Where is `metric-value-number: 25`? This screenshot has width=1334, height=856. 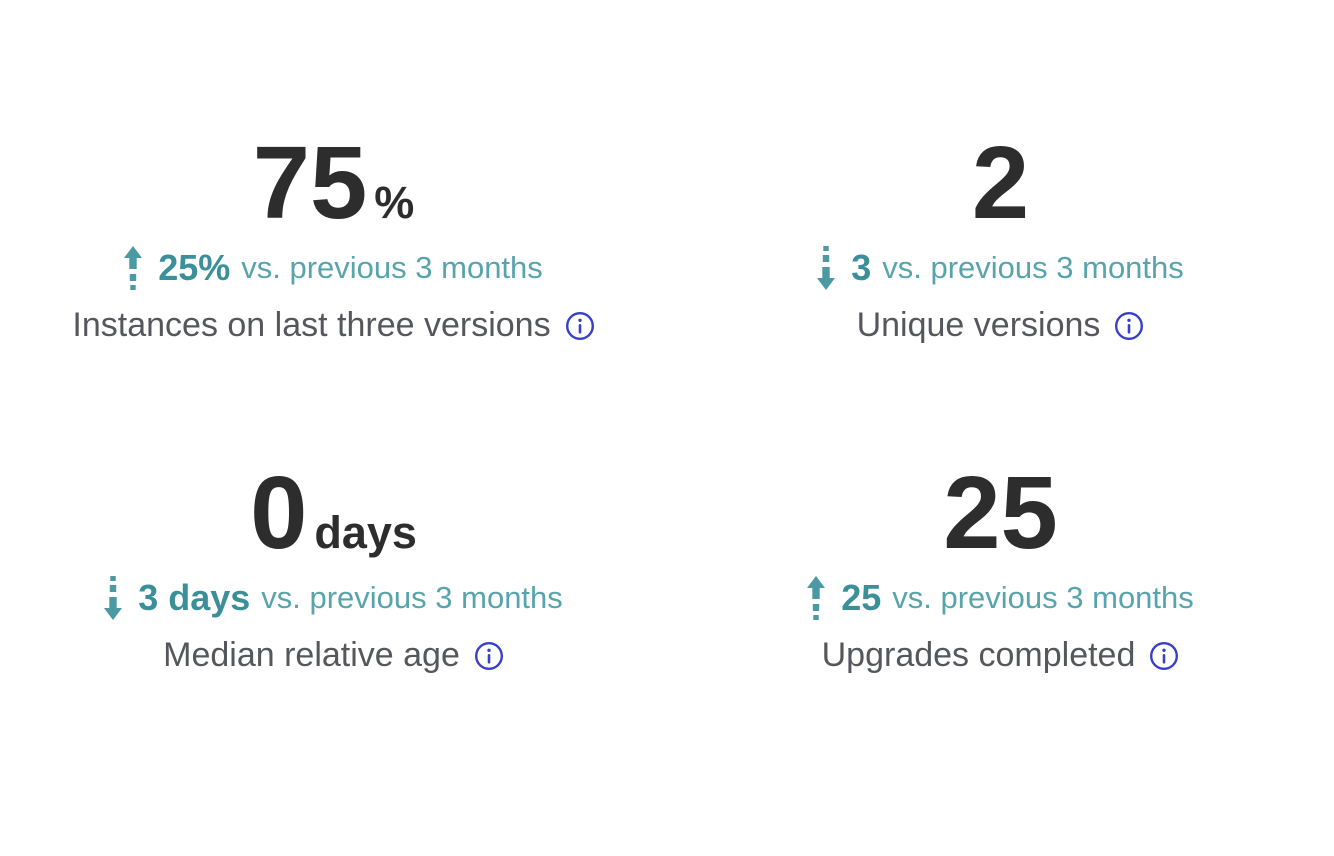 metric-value-number: 25 is located at coordinates (1000, 512).